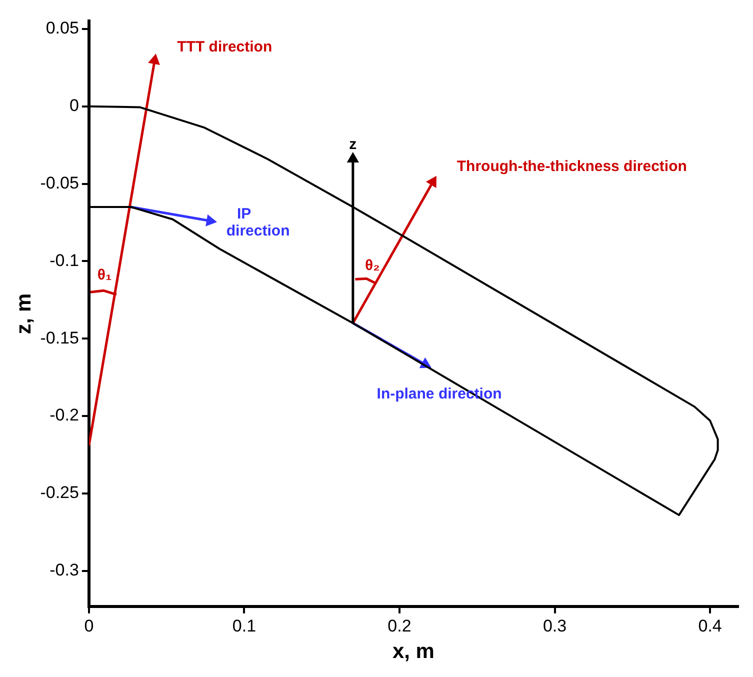 The image size is (753, 677). Describe the element at coordinates (64, 415) in the screenshot. I see `y-tick-label: -0.2` at that location.